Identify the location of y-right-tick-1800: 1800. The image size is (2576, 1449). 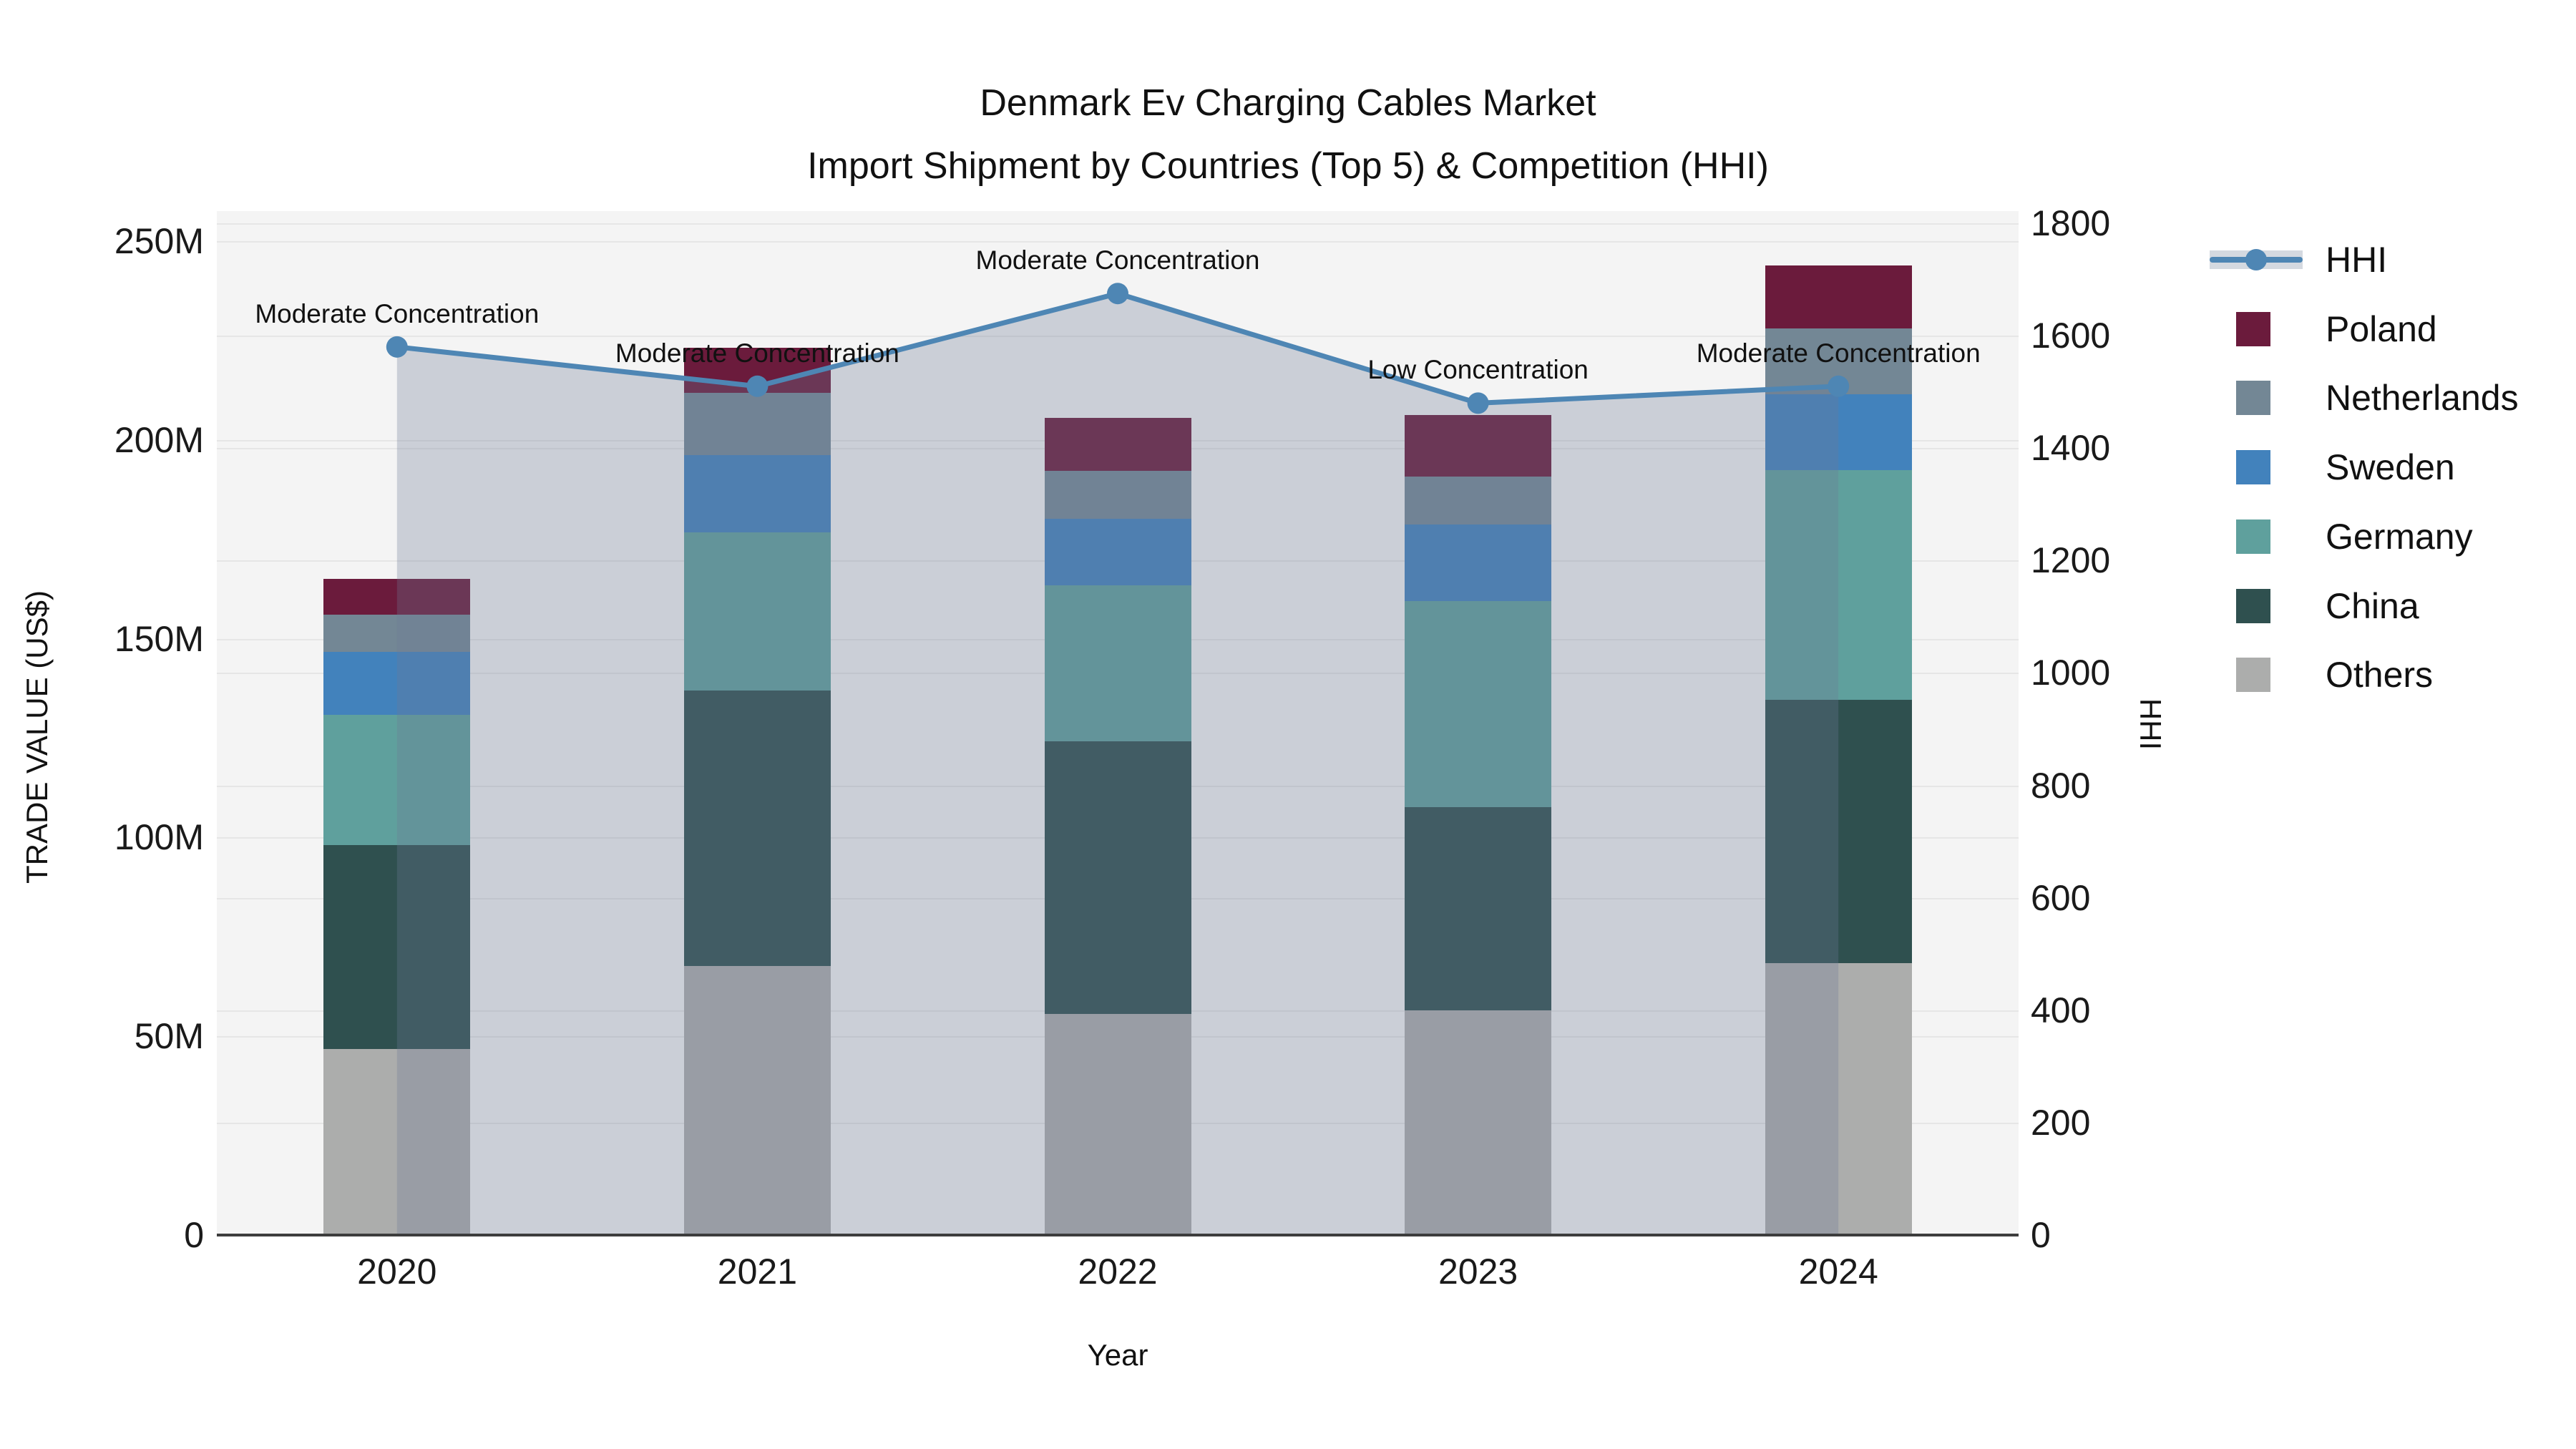
(2071, 223).